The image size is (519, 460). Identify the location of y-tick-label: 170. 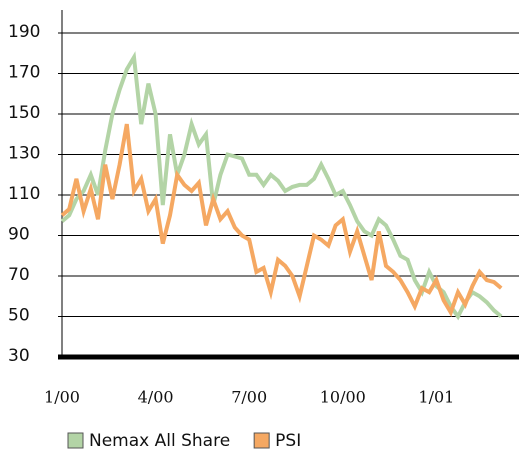
(24, 73).